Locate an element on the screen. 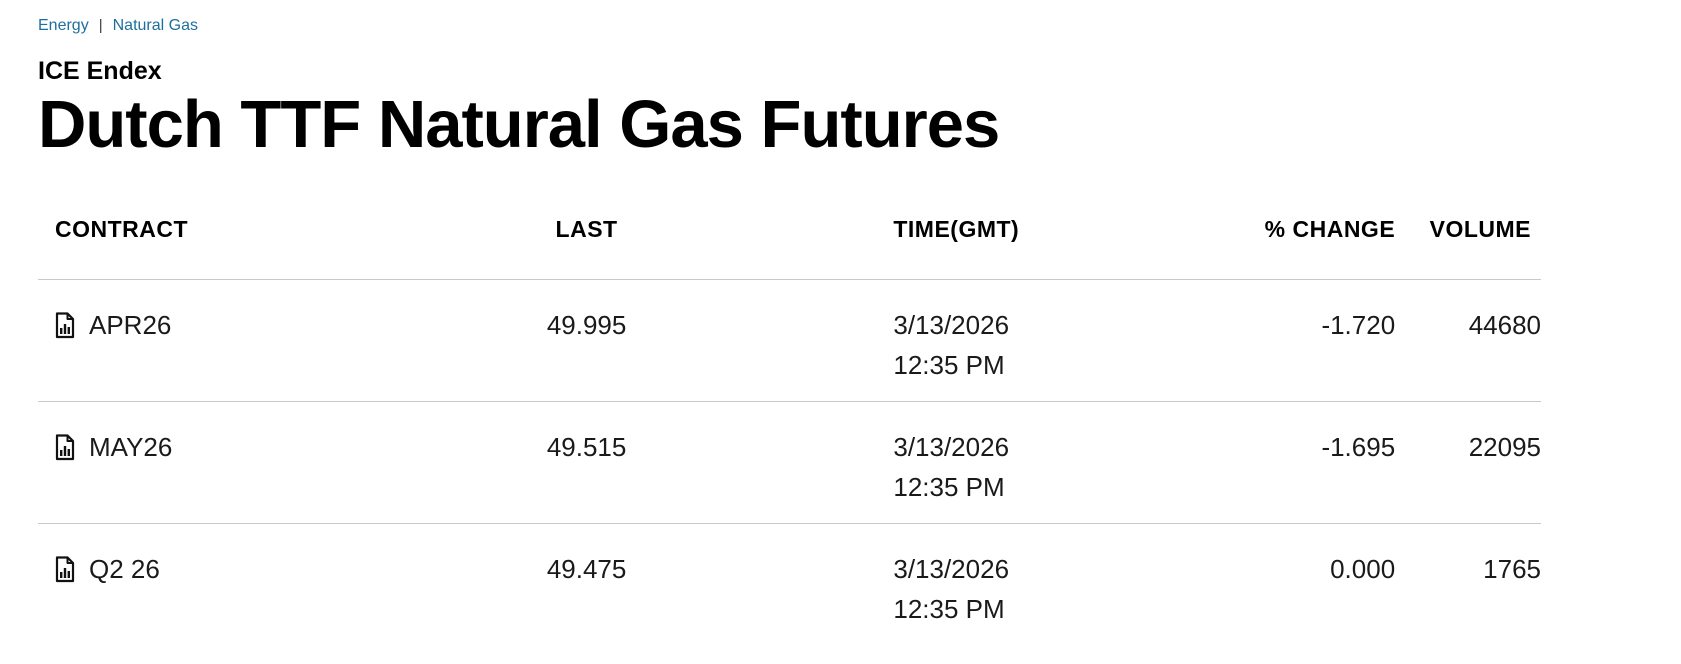  page-title: Dutch TTF Natural Gas Futures is located at coordinates (519, 124).